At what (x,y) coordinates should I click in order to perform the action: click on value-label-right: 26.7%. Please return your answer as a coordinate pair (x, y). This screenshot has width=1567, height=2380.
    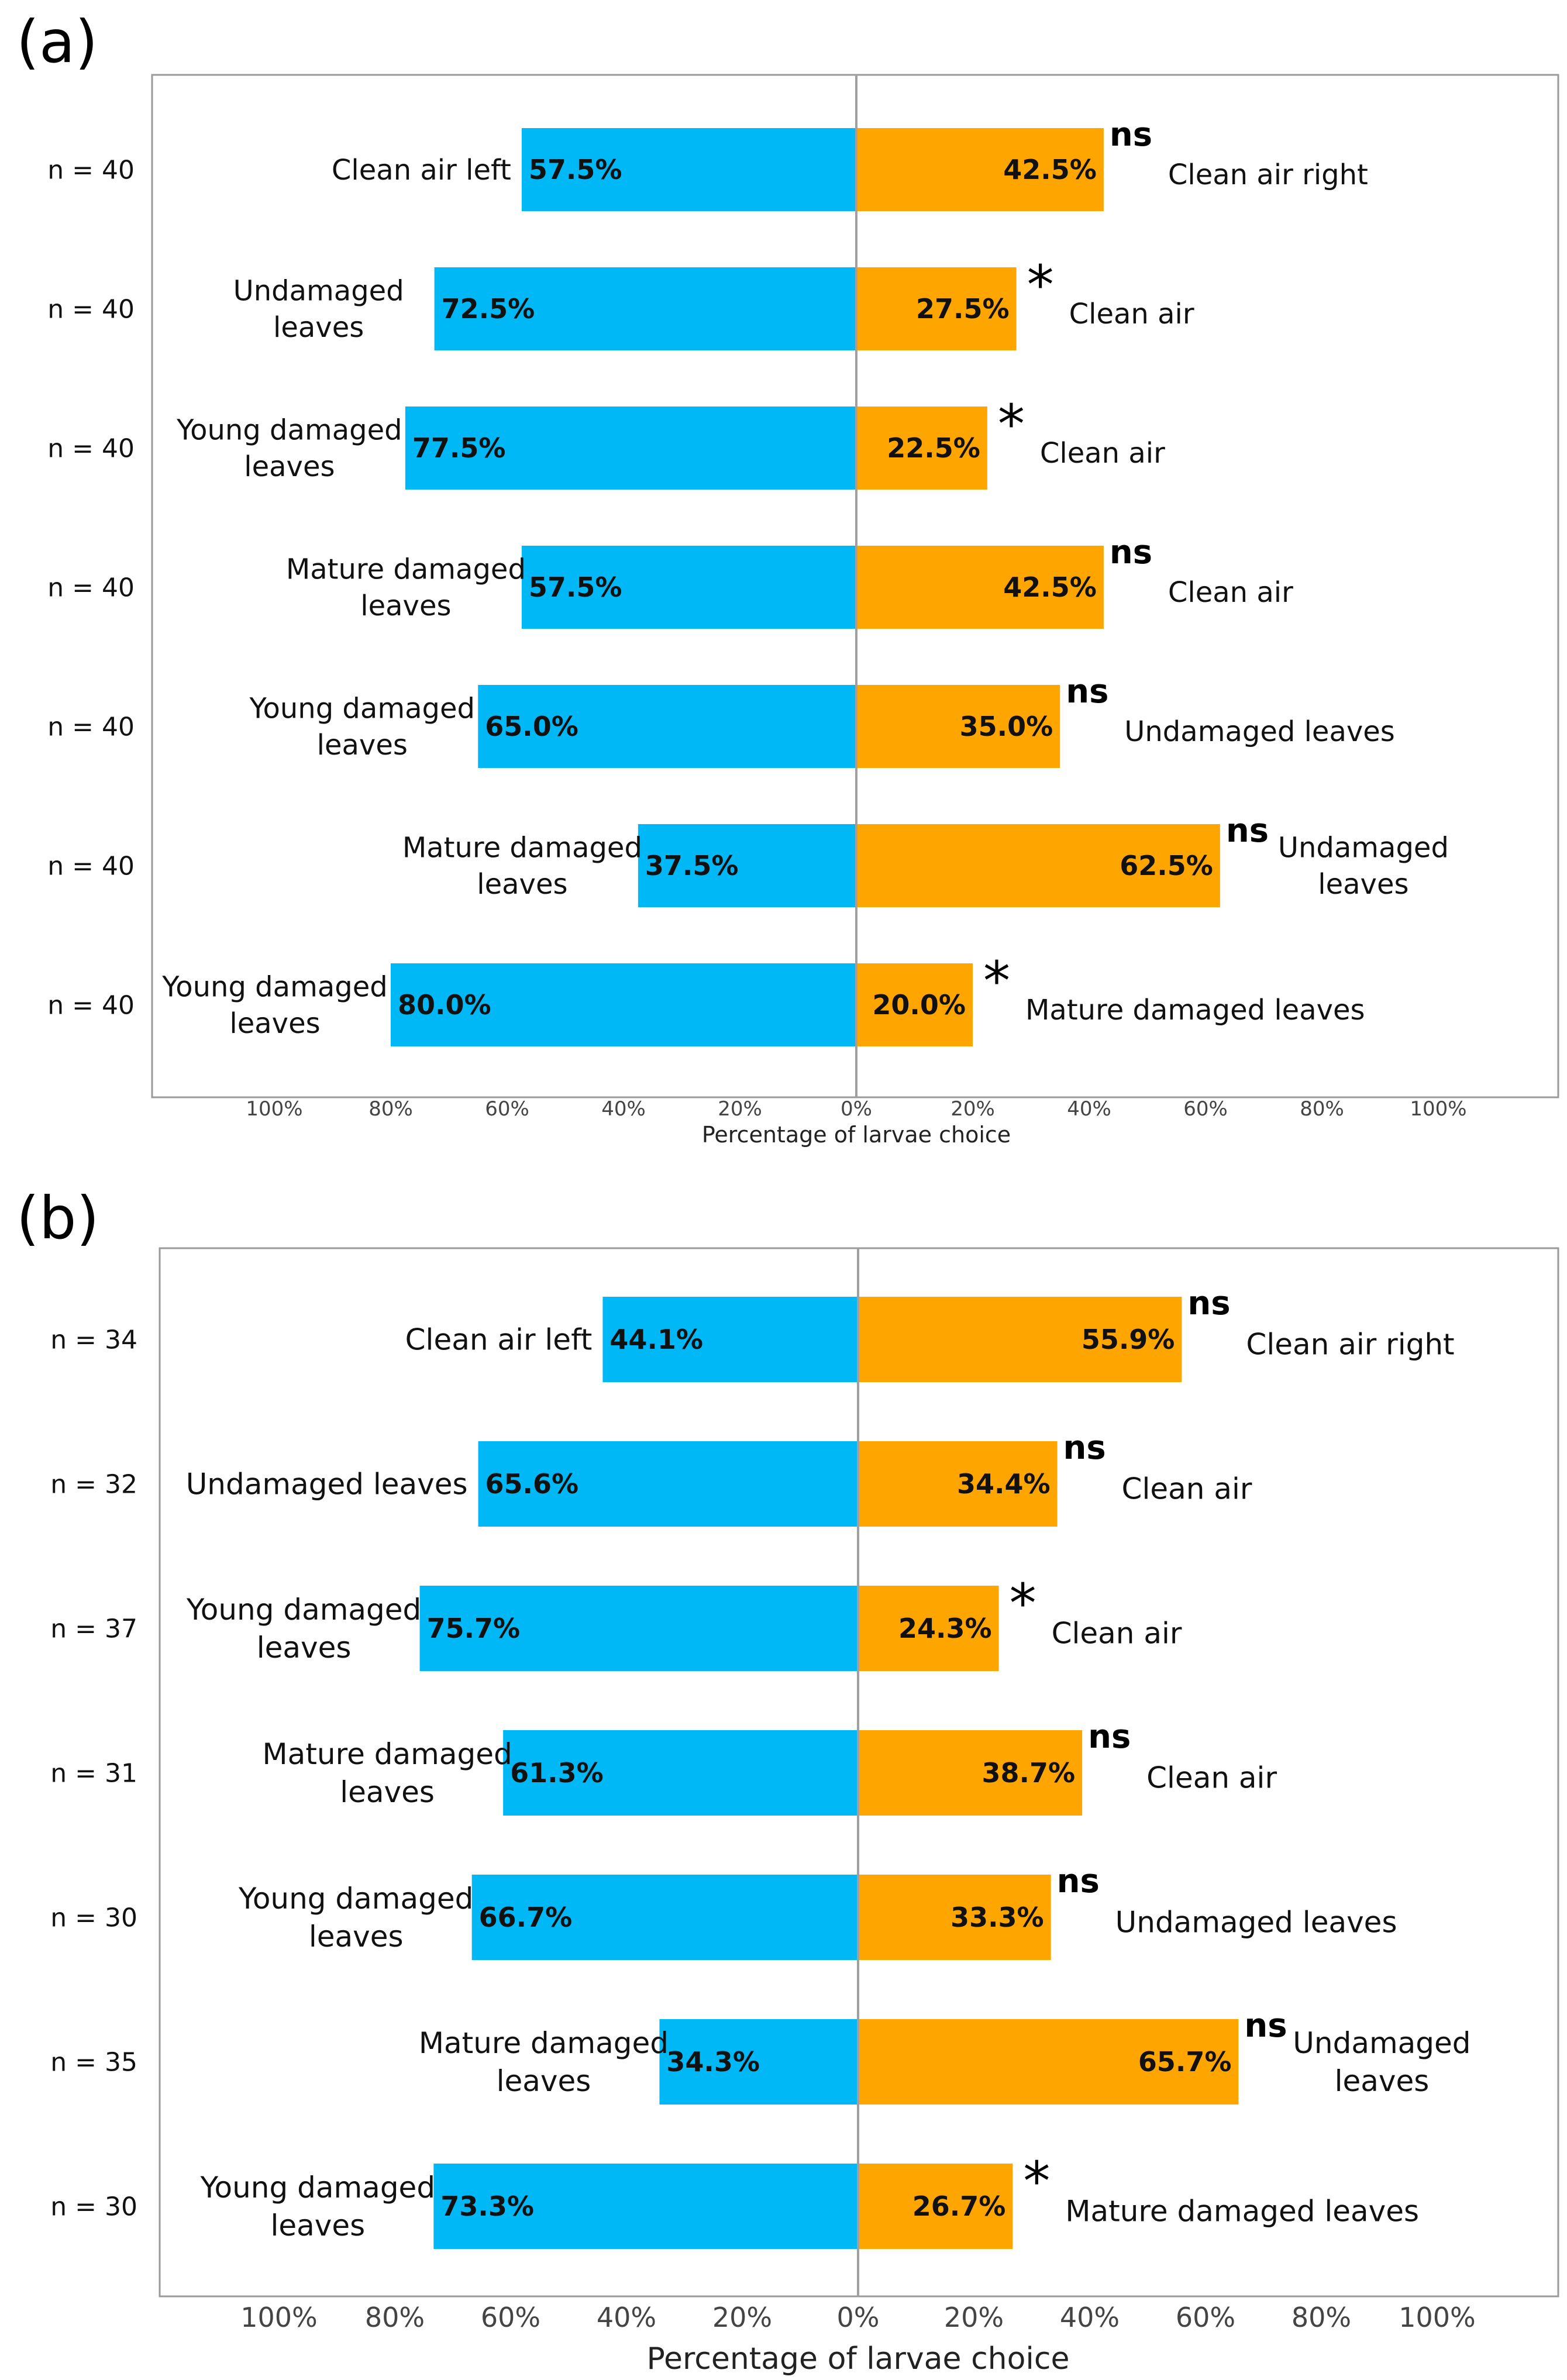
    Looking at the image, I should click on (959, 2206).